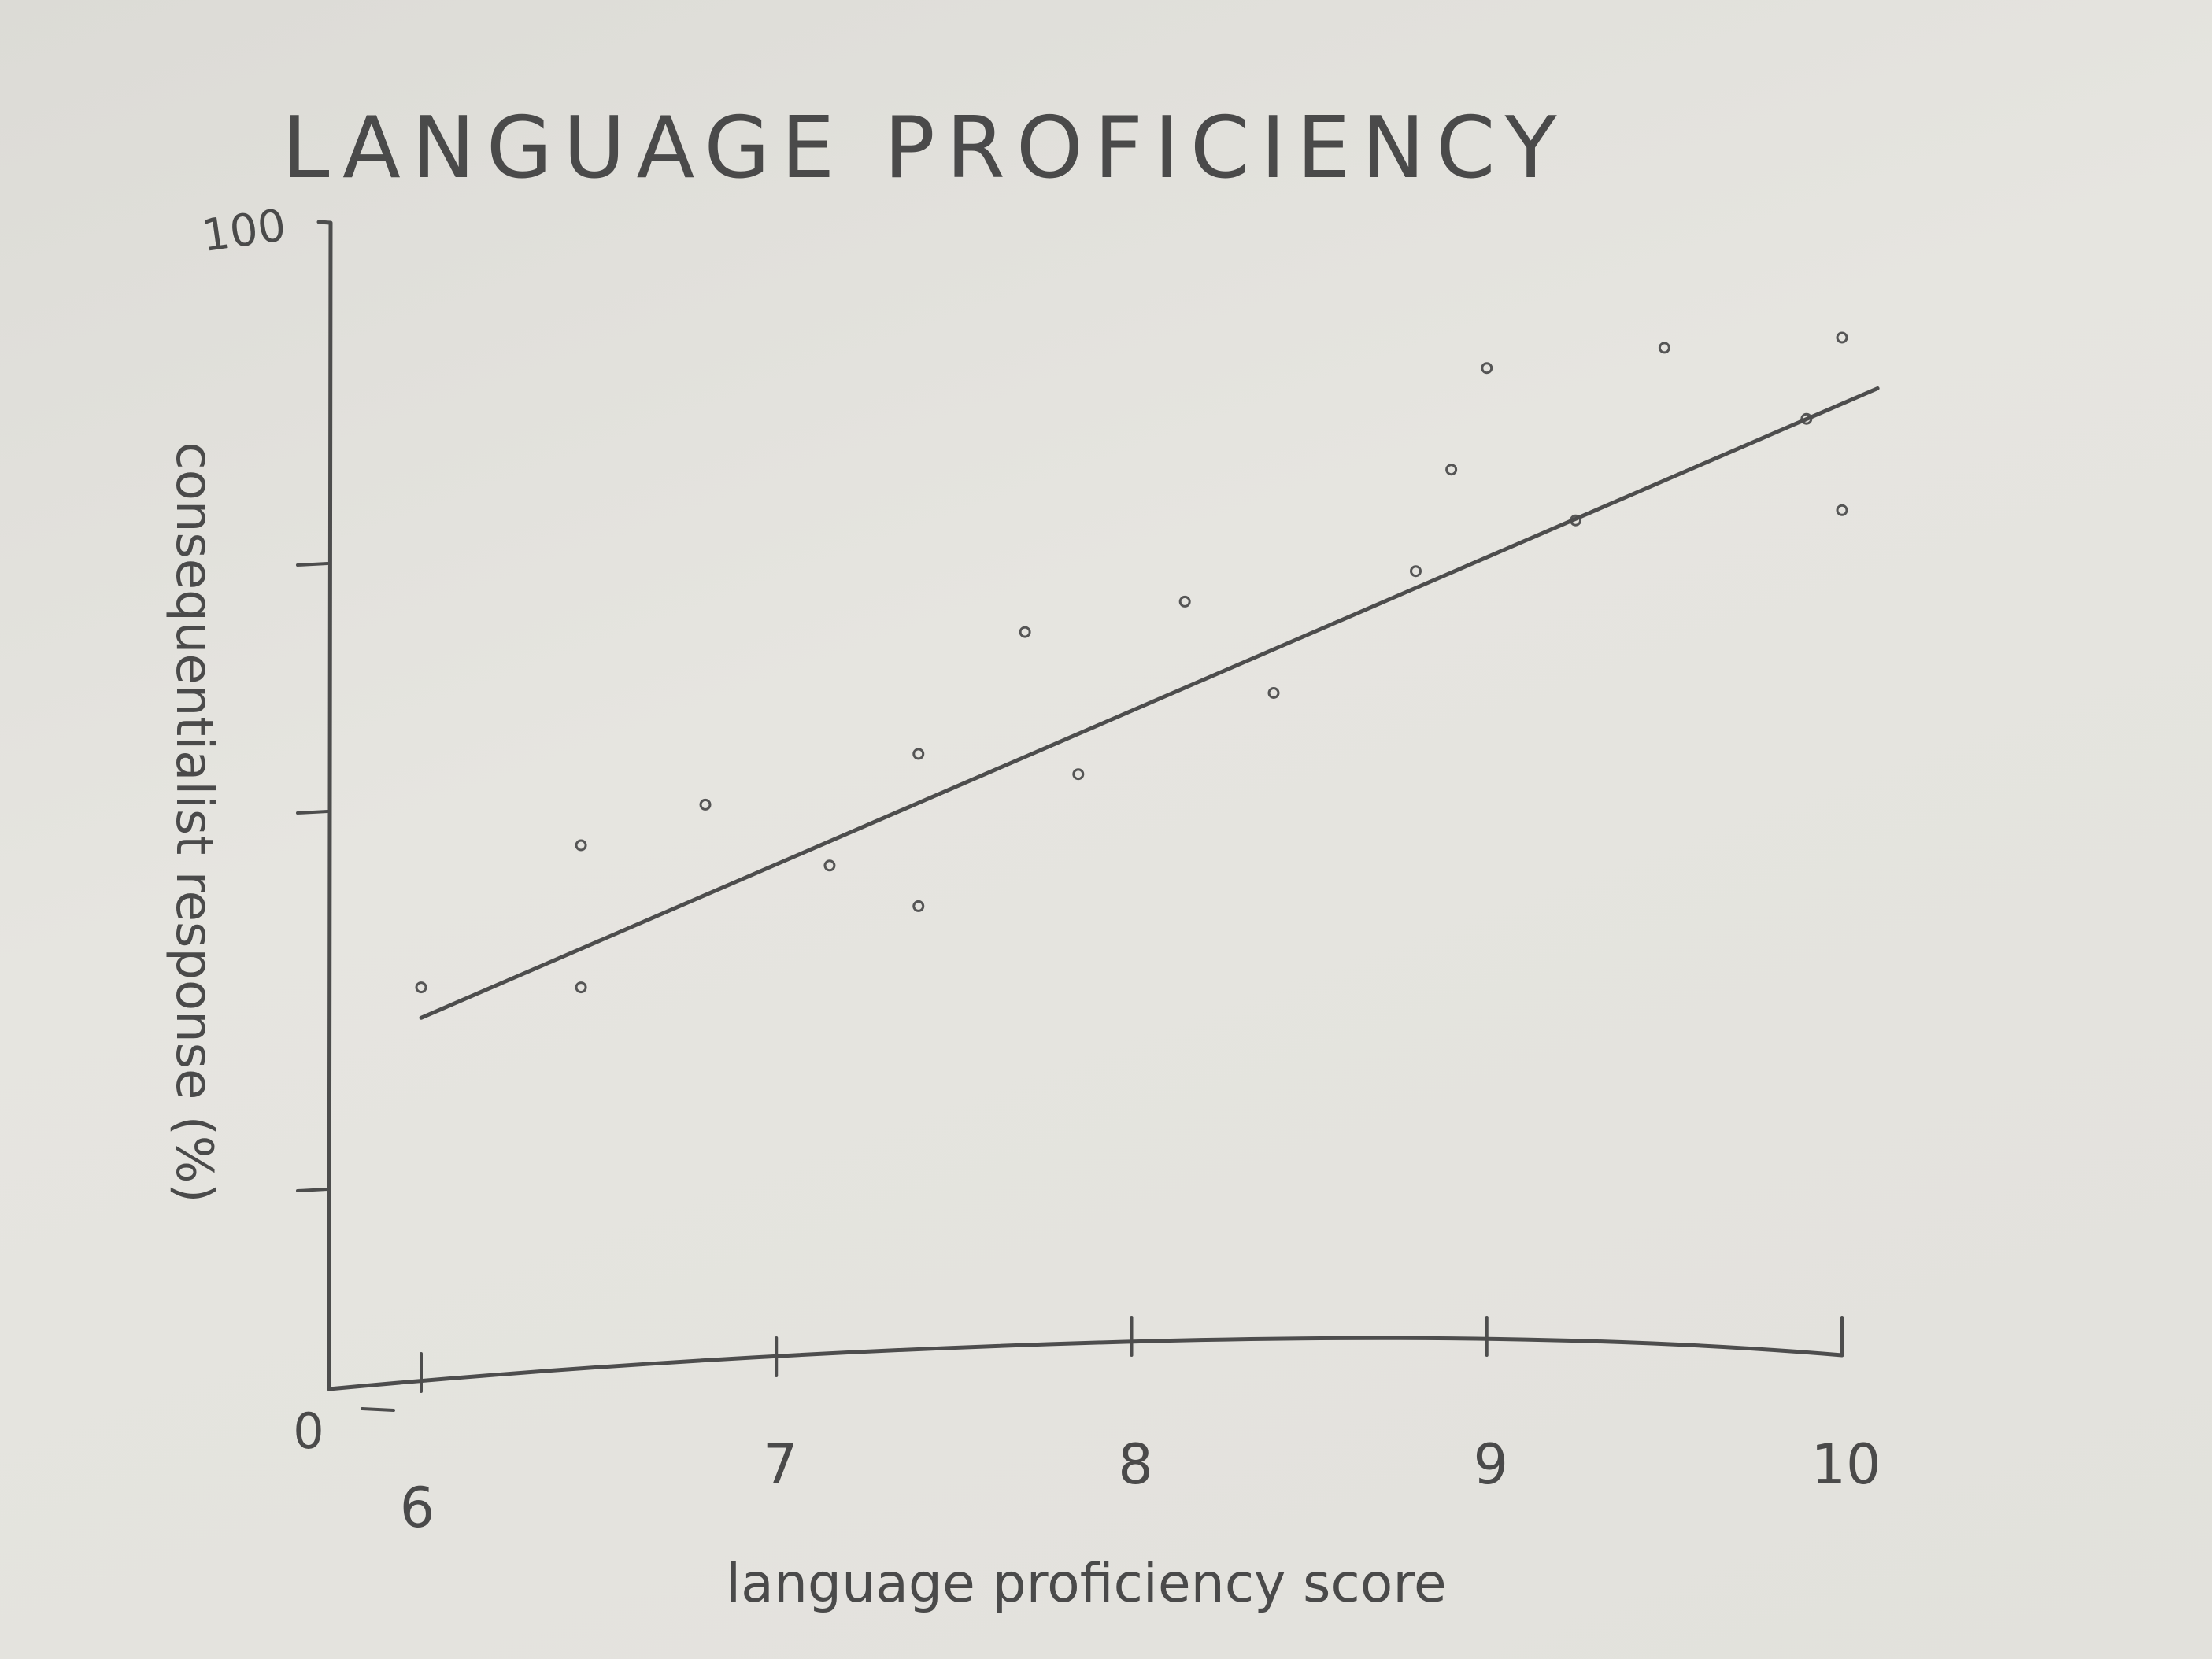 The width and height of the screenshot is (2212, 1659). I want to click on y-tick-label-top: 100, so click(243, 231).